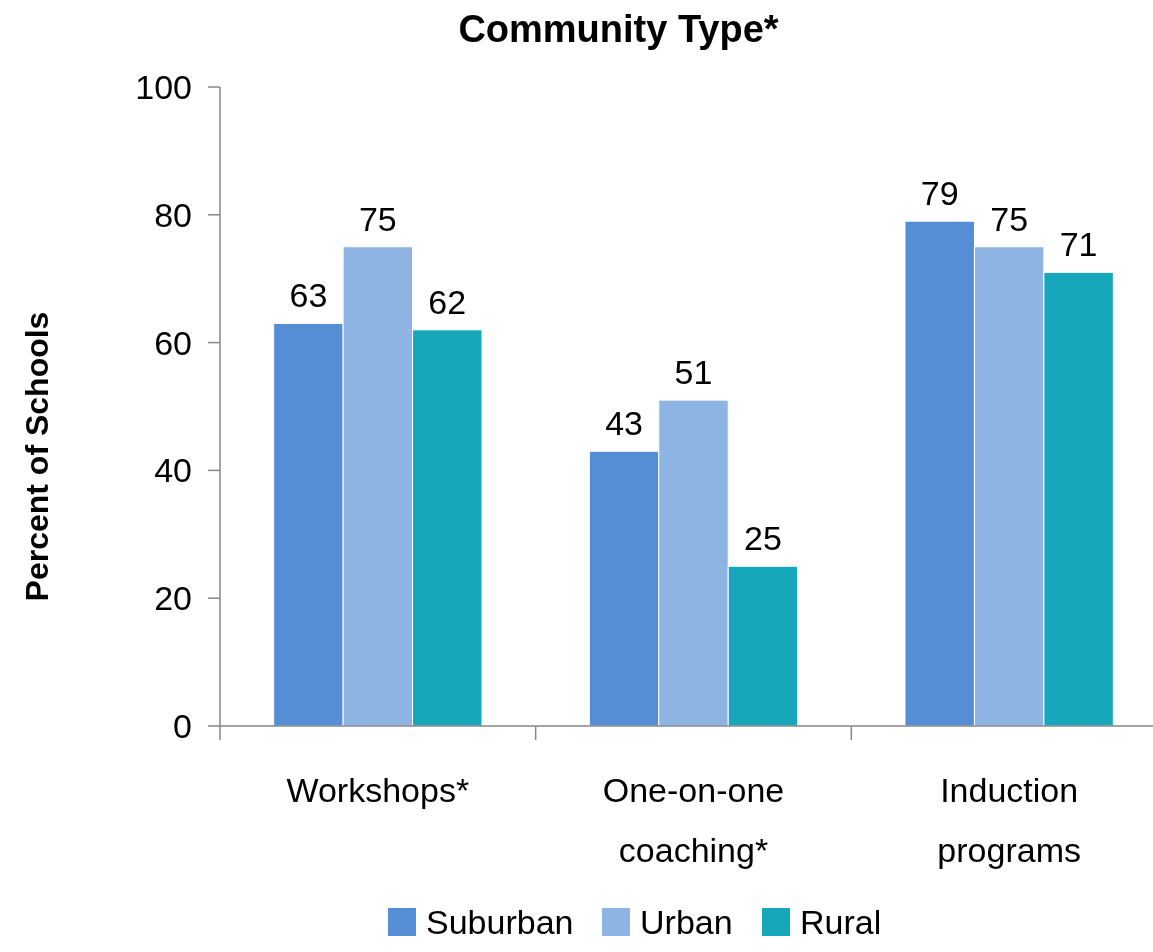 The width and height of the screenshot is (1153, 952). What do you see at coordinates (500, 921) in the screenshot?
I see `legend-label: Suburban` at bounding box center [500, 921].